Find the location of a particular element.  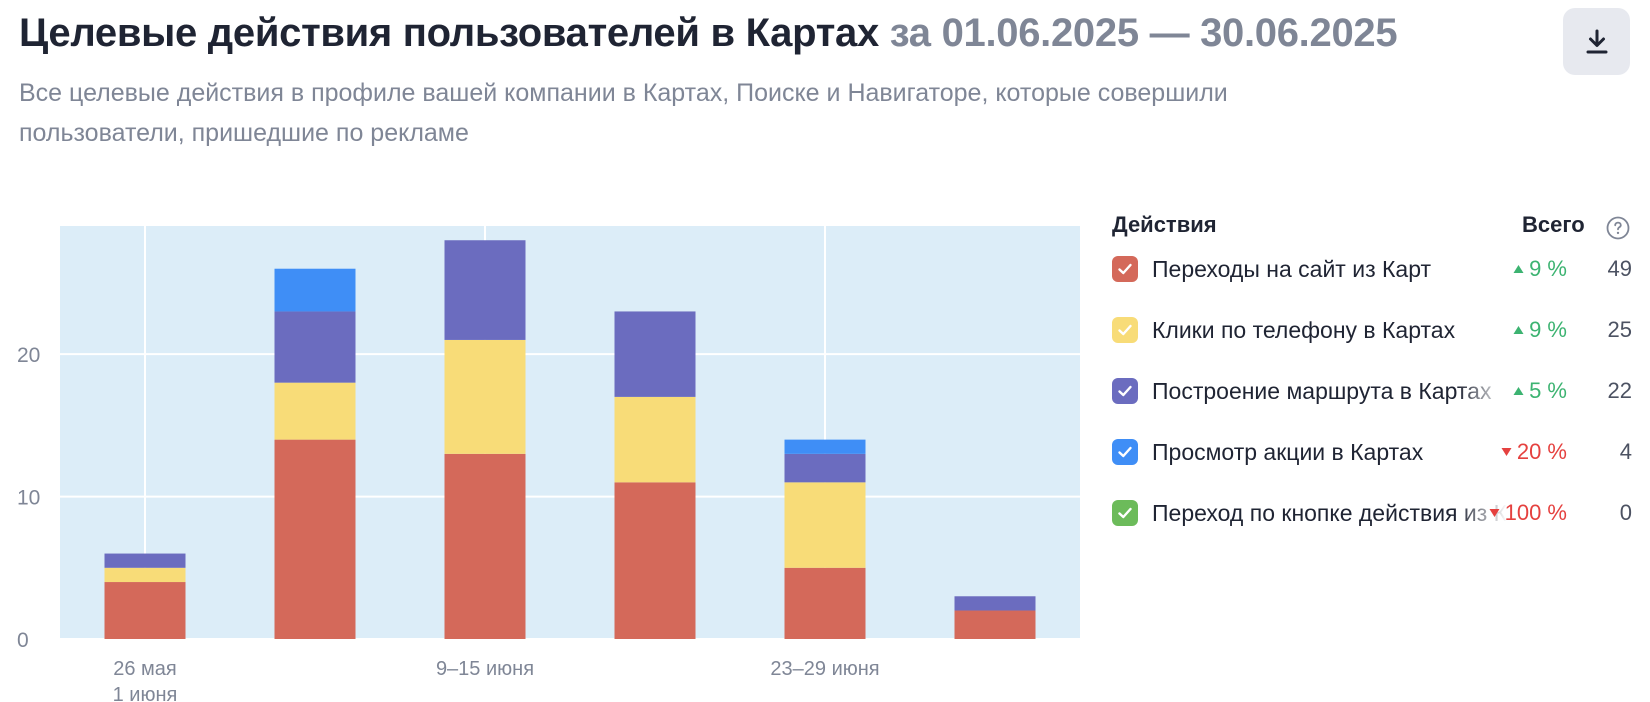

change-value: 20 % is located at coordinates (1541, 451).